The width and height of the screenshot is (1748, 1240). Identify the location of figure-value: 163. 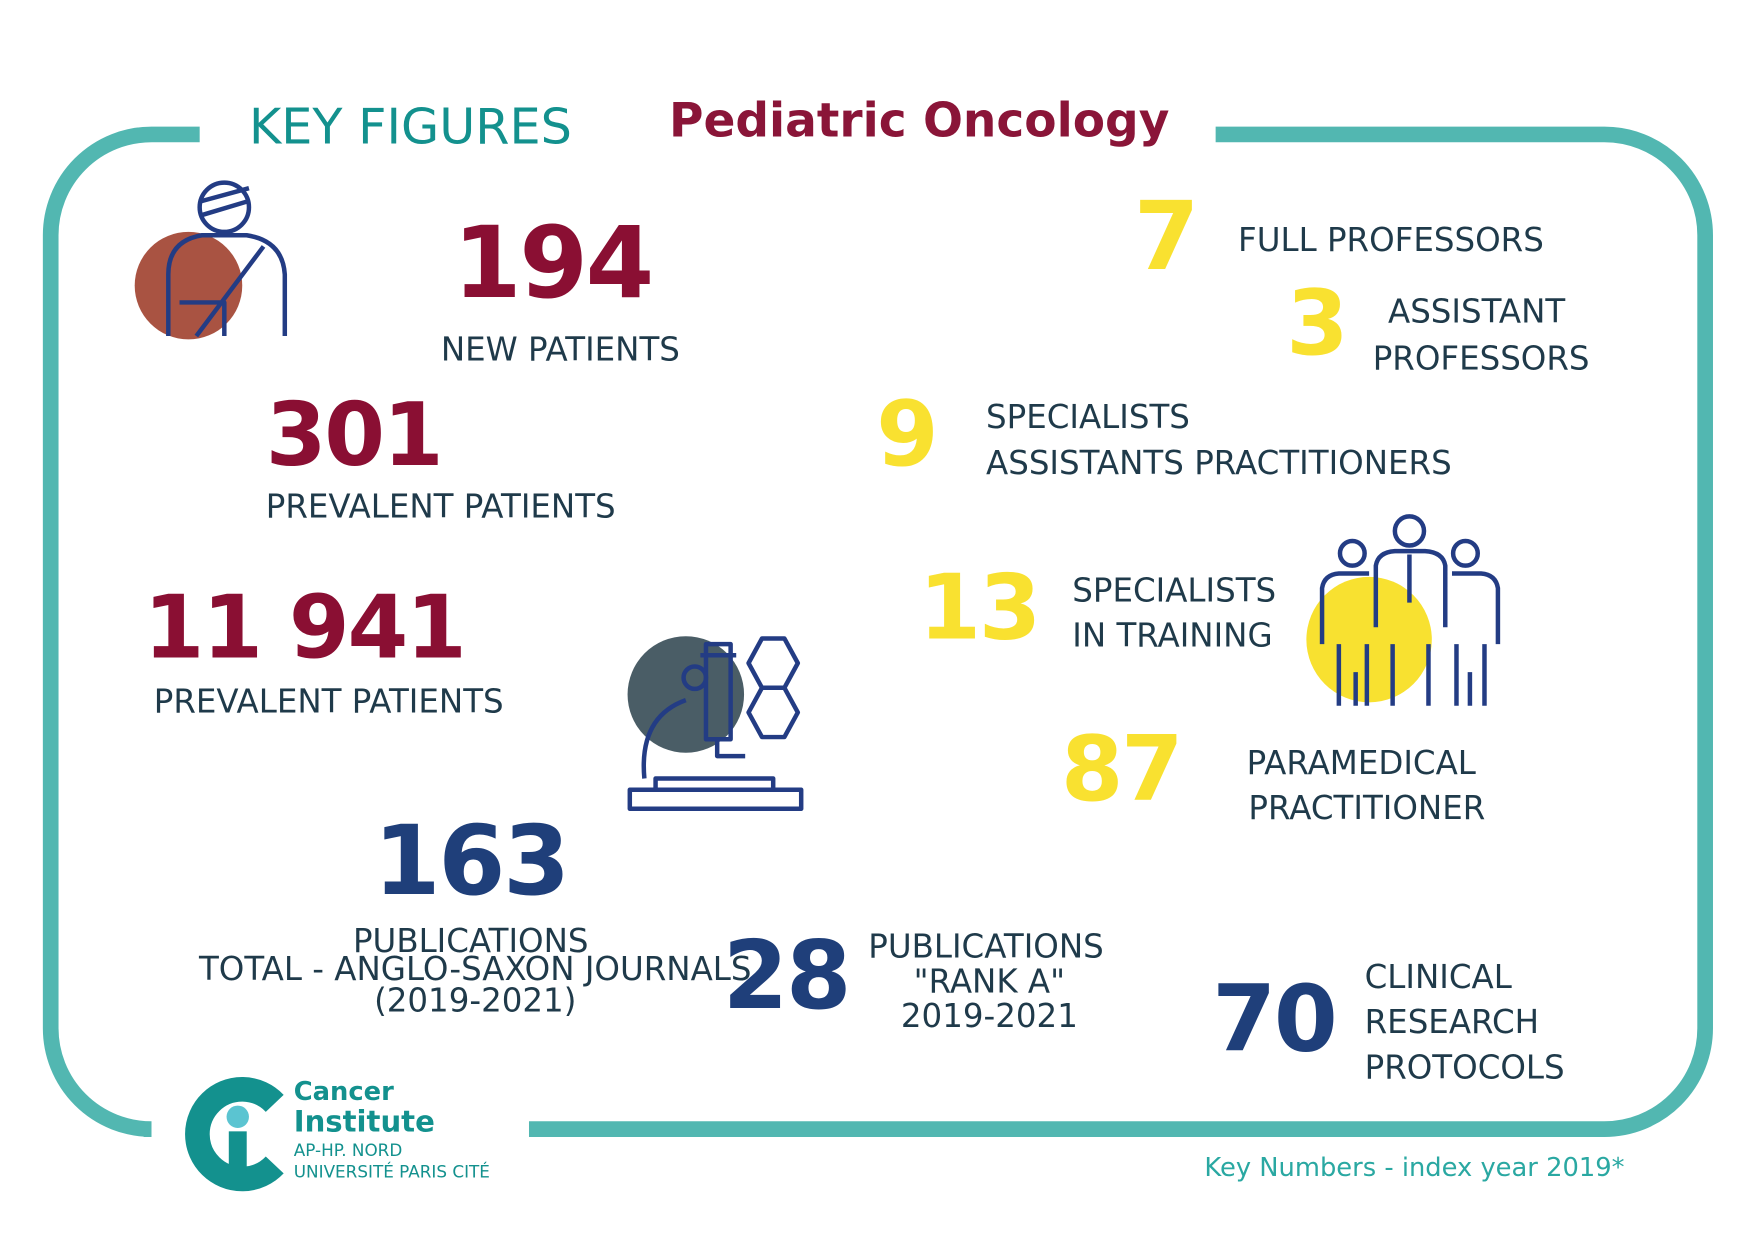
(471, 861).